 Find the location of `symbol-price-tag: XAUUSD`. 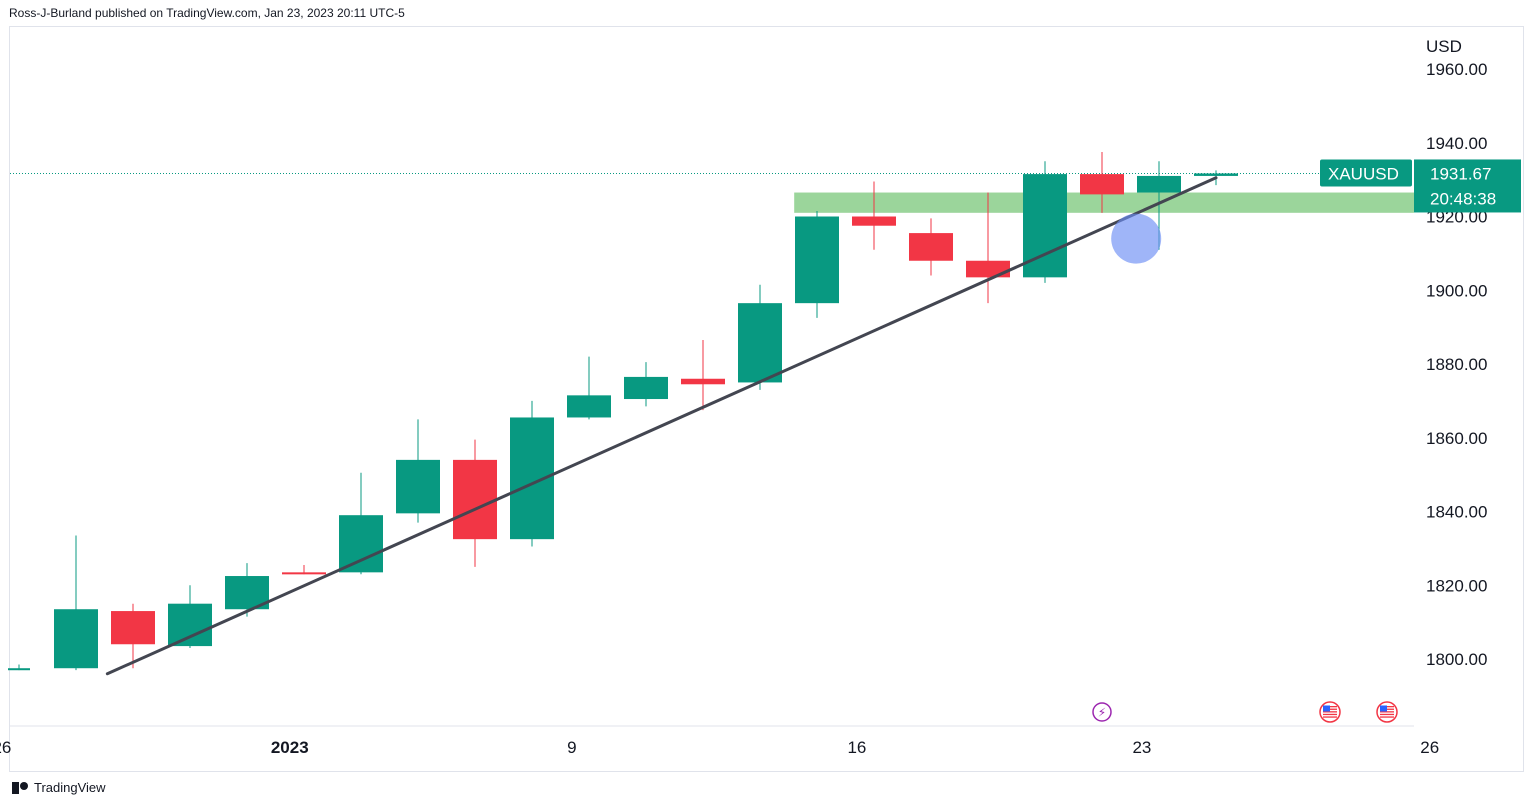

symbol-price-tag: XAUUSD is located at coordinates (1366, 173).